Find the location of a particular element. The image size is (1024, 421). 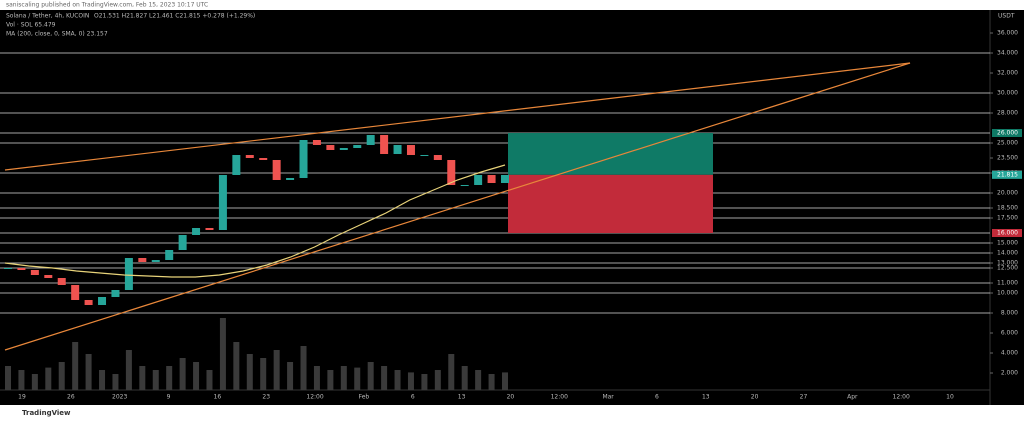

y-tick-label: 8.000 is located at coordinates (1009, 313).